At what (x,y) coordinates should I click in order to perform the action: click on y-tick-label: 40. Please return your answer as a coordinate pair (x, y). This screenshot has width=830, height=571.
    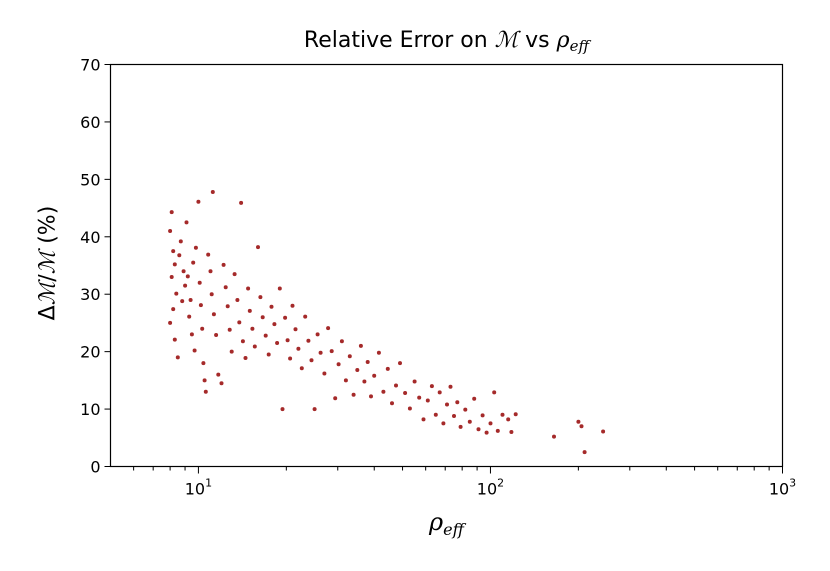
    Looking at the image, I should click on (90, 237).